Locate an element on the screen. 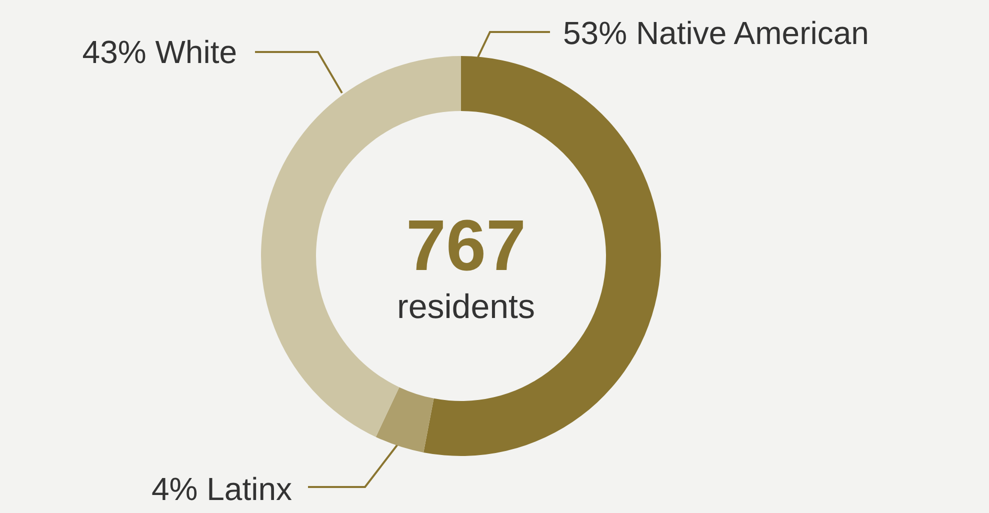 Image resolution: width=989 pixels, height=513 pixels. slice-label: 43% White is located at coordinates (159, 52).